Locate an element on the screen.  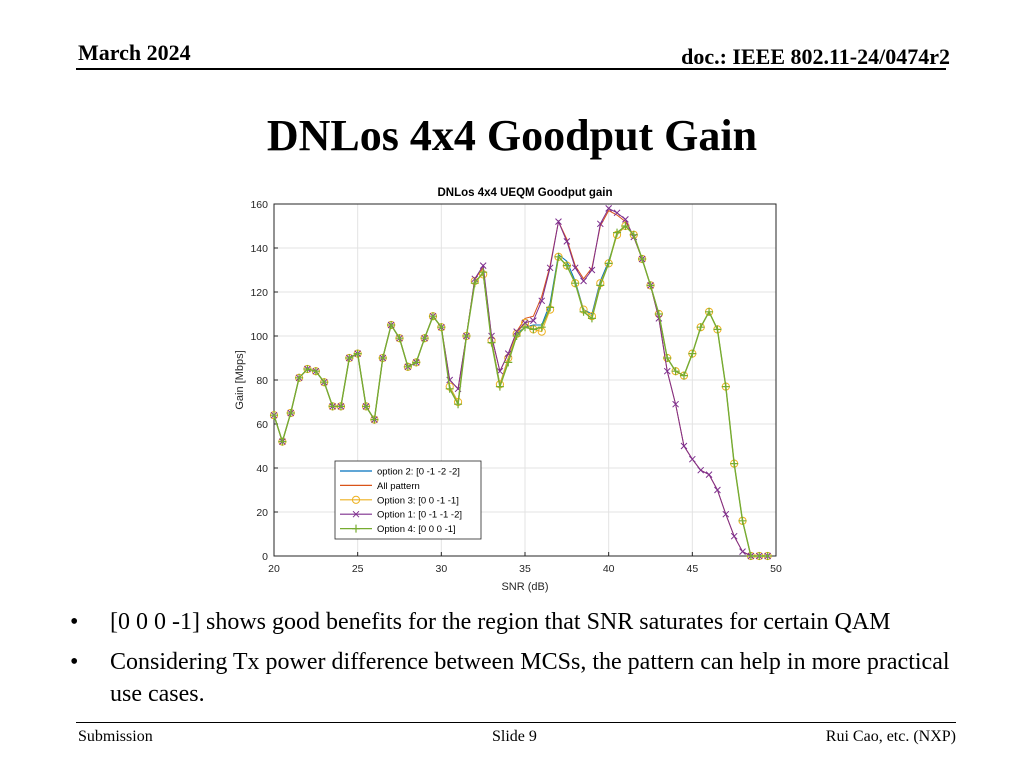
x-axis-label: SNR (dB) is located at coordinates (524, 587).